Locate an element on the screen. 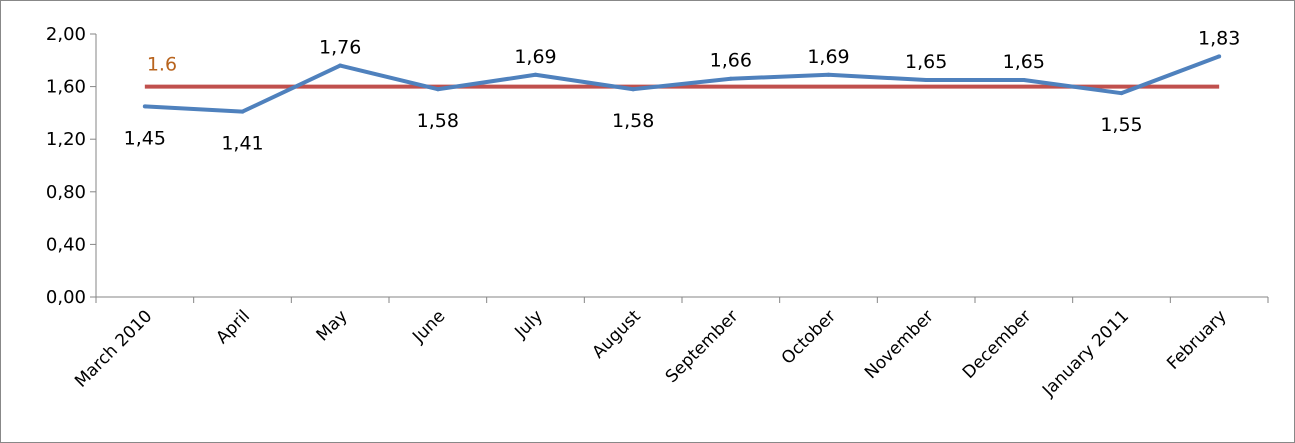 This screenshot has height=443, width=1295. x-category-label: August is located at coordinates (616, 334).